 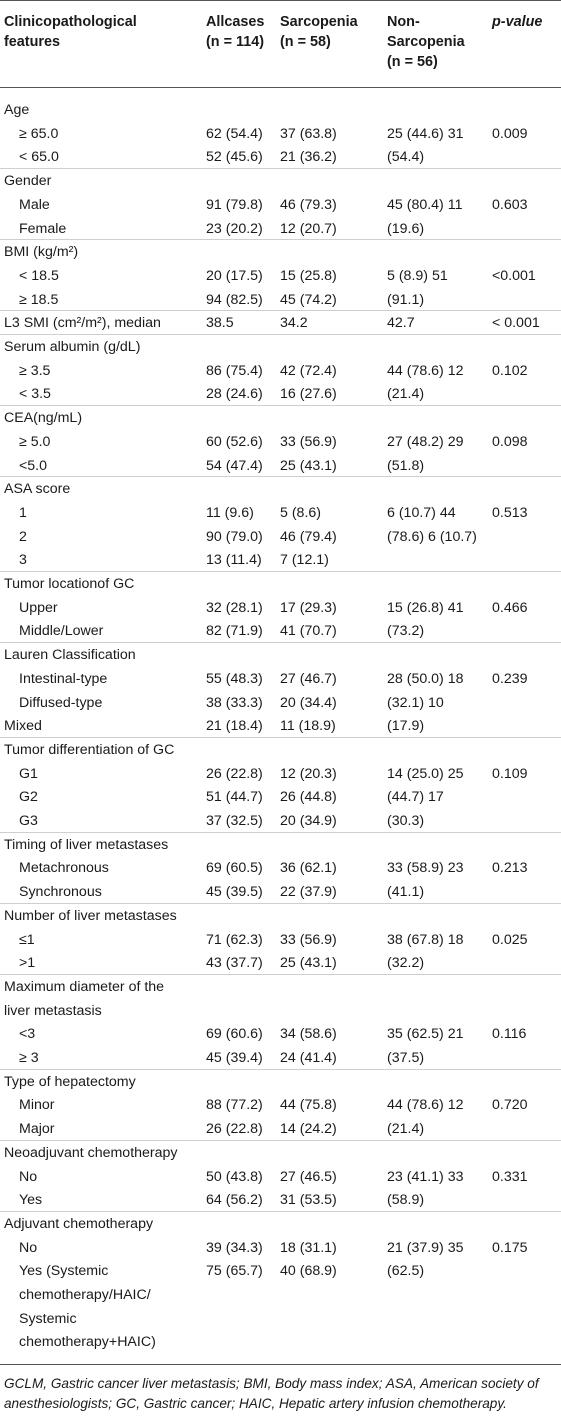 What do you see at coordinates (234, 1176) in the screenshot?
I see `row-cell-allcases: 50 (43.8)` at bounding box center [234, 1176].